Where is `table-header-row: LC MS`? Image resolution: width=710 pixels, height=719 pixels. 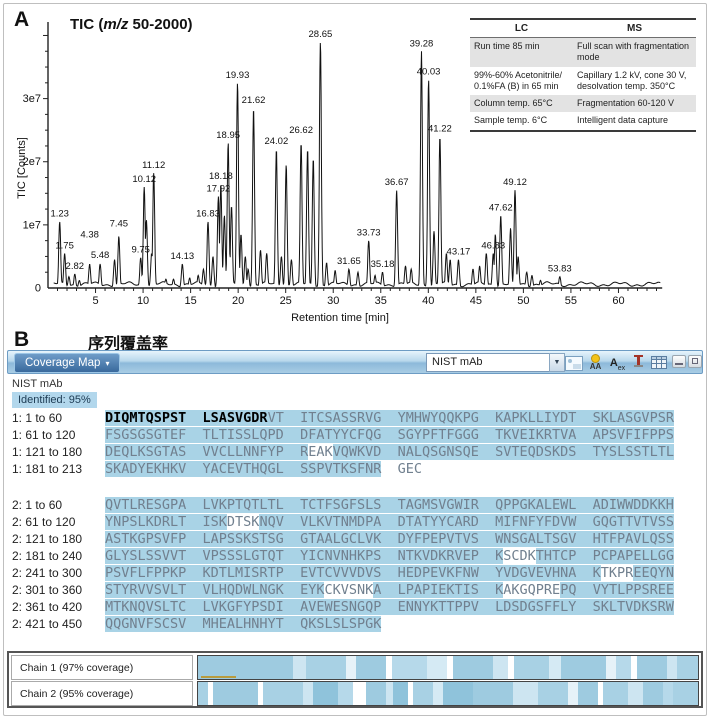
table-header-row: LC MS is located at coordinates (583, 28).